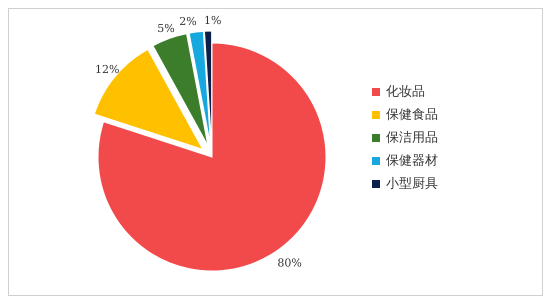  I want to click on legend-label: 化妆品, so click(405, 92).